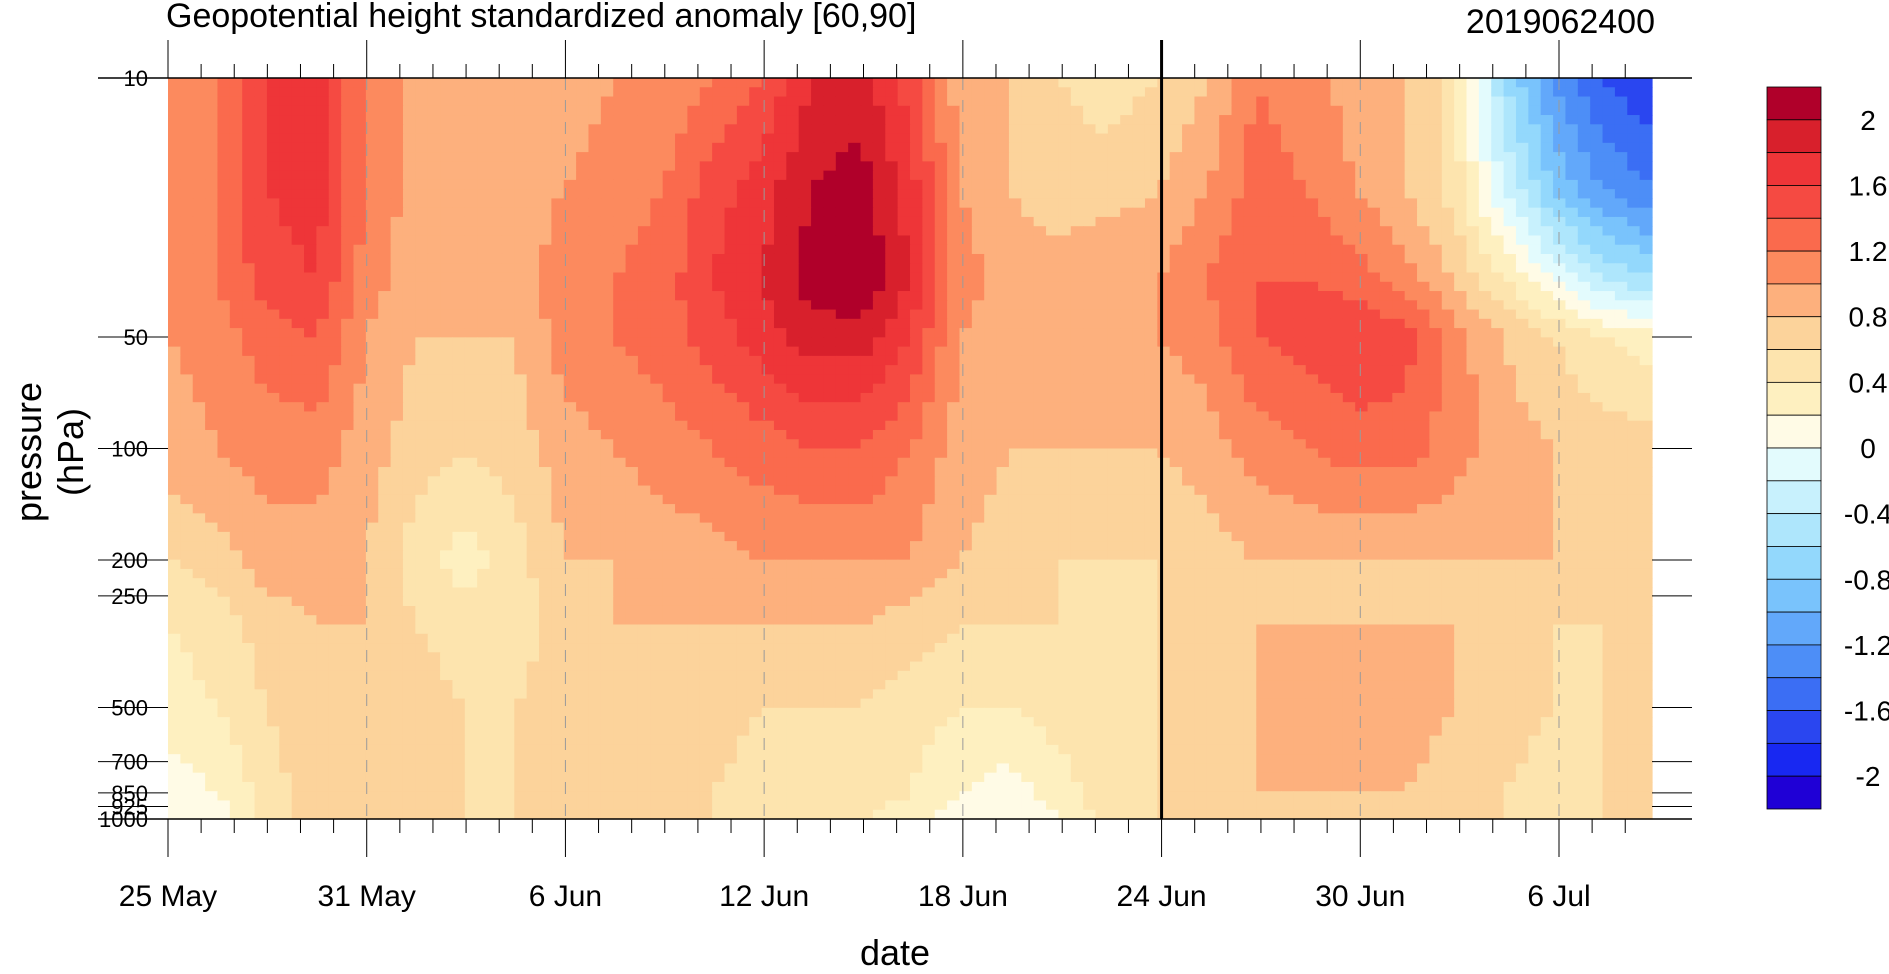  Describe the element at coordinates (1868, 120) in the screenshot. I see `colorbar-label: 2` at that location.